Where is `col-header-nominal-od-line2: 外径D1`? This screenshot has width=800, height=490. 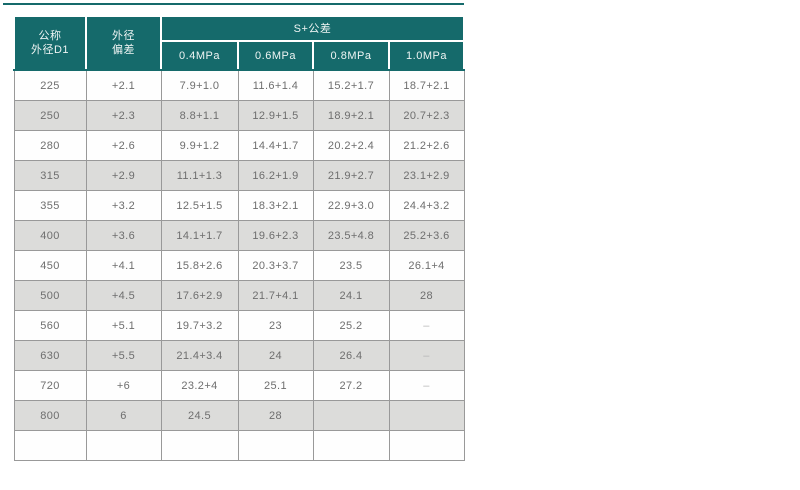
col-header-nominal-od-line2: 外径D1 is located at coordinates (50, 50).